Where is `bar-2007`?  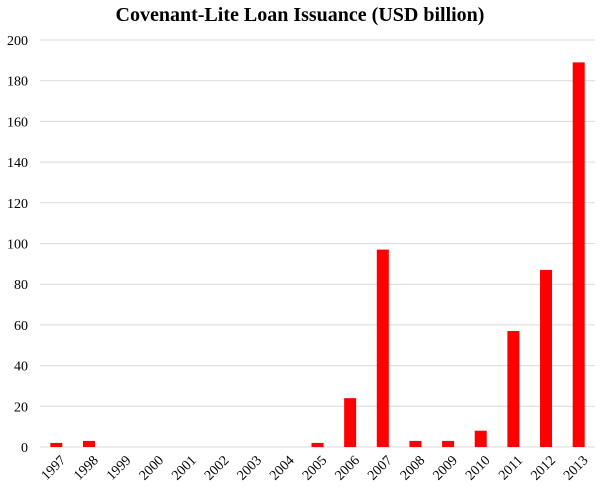 bar-2007 is located at coordinates (382, 348).